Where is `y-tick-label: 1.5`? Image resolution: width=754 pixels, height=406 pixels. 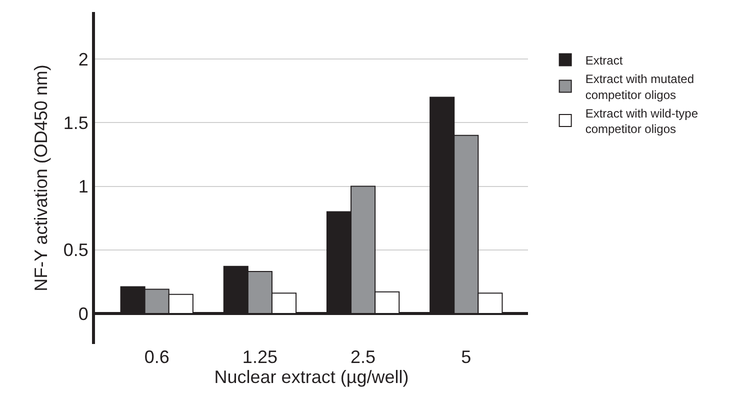
y-tick-label: 1.5 is located at coordinates (75, 122).